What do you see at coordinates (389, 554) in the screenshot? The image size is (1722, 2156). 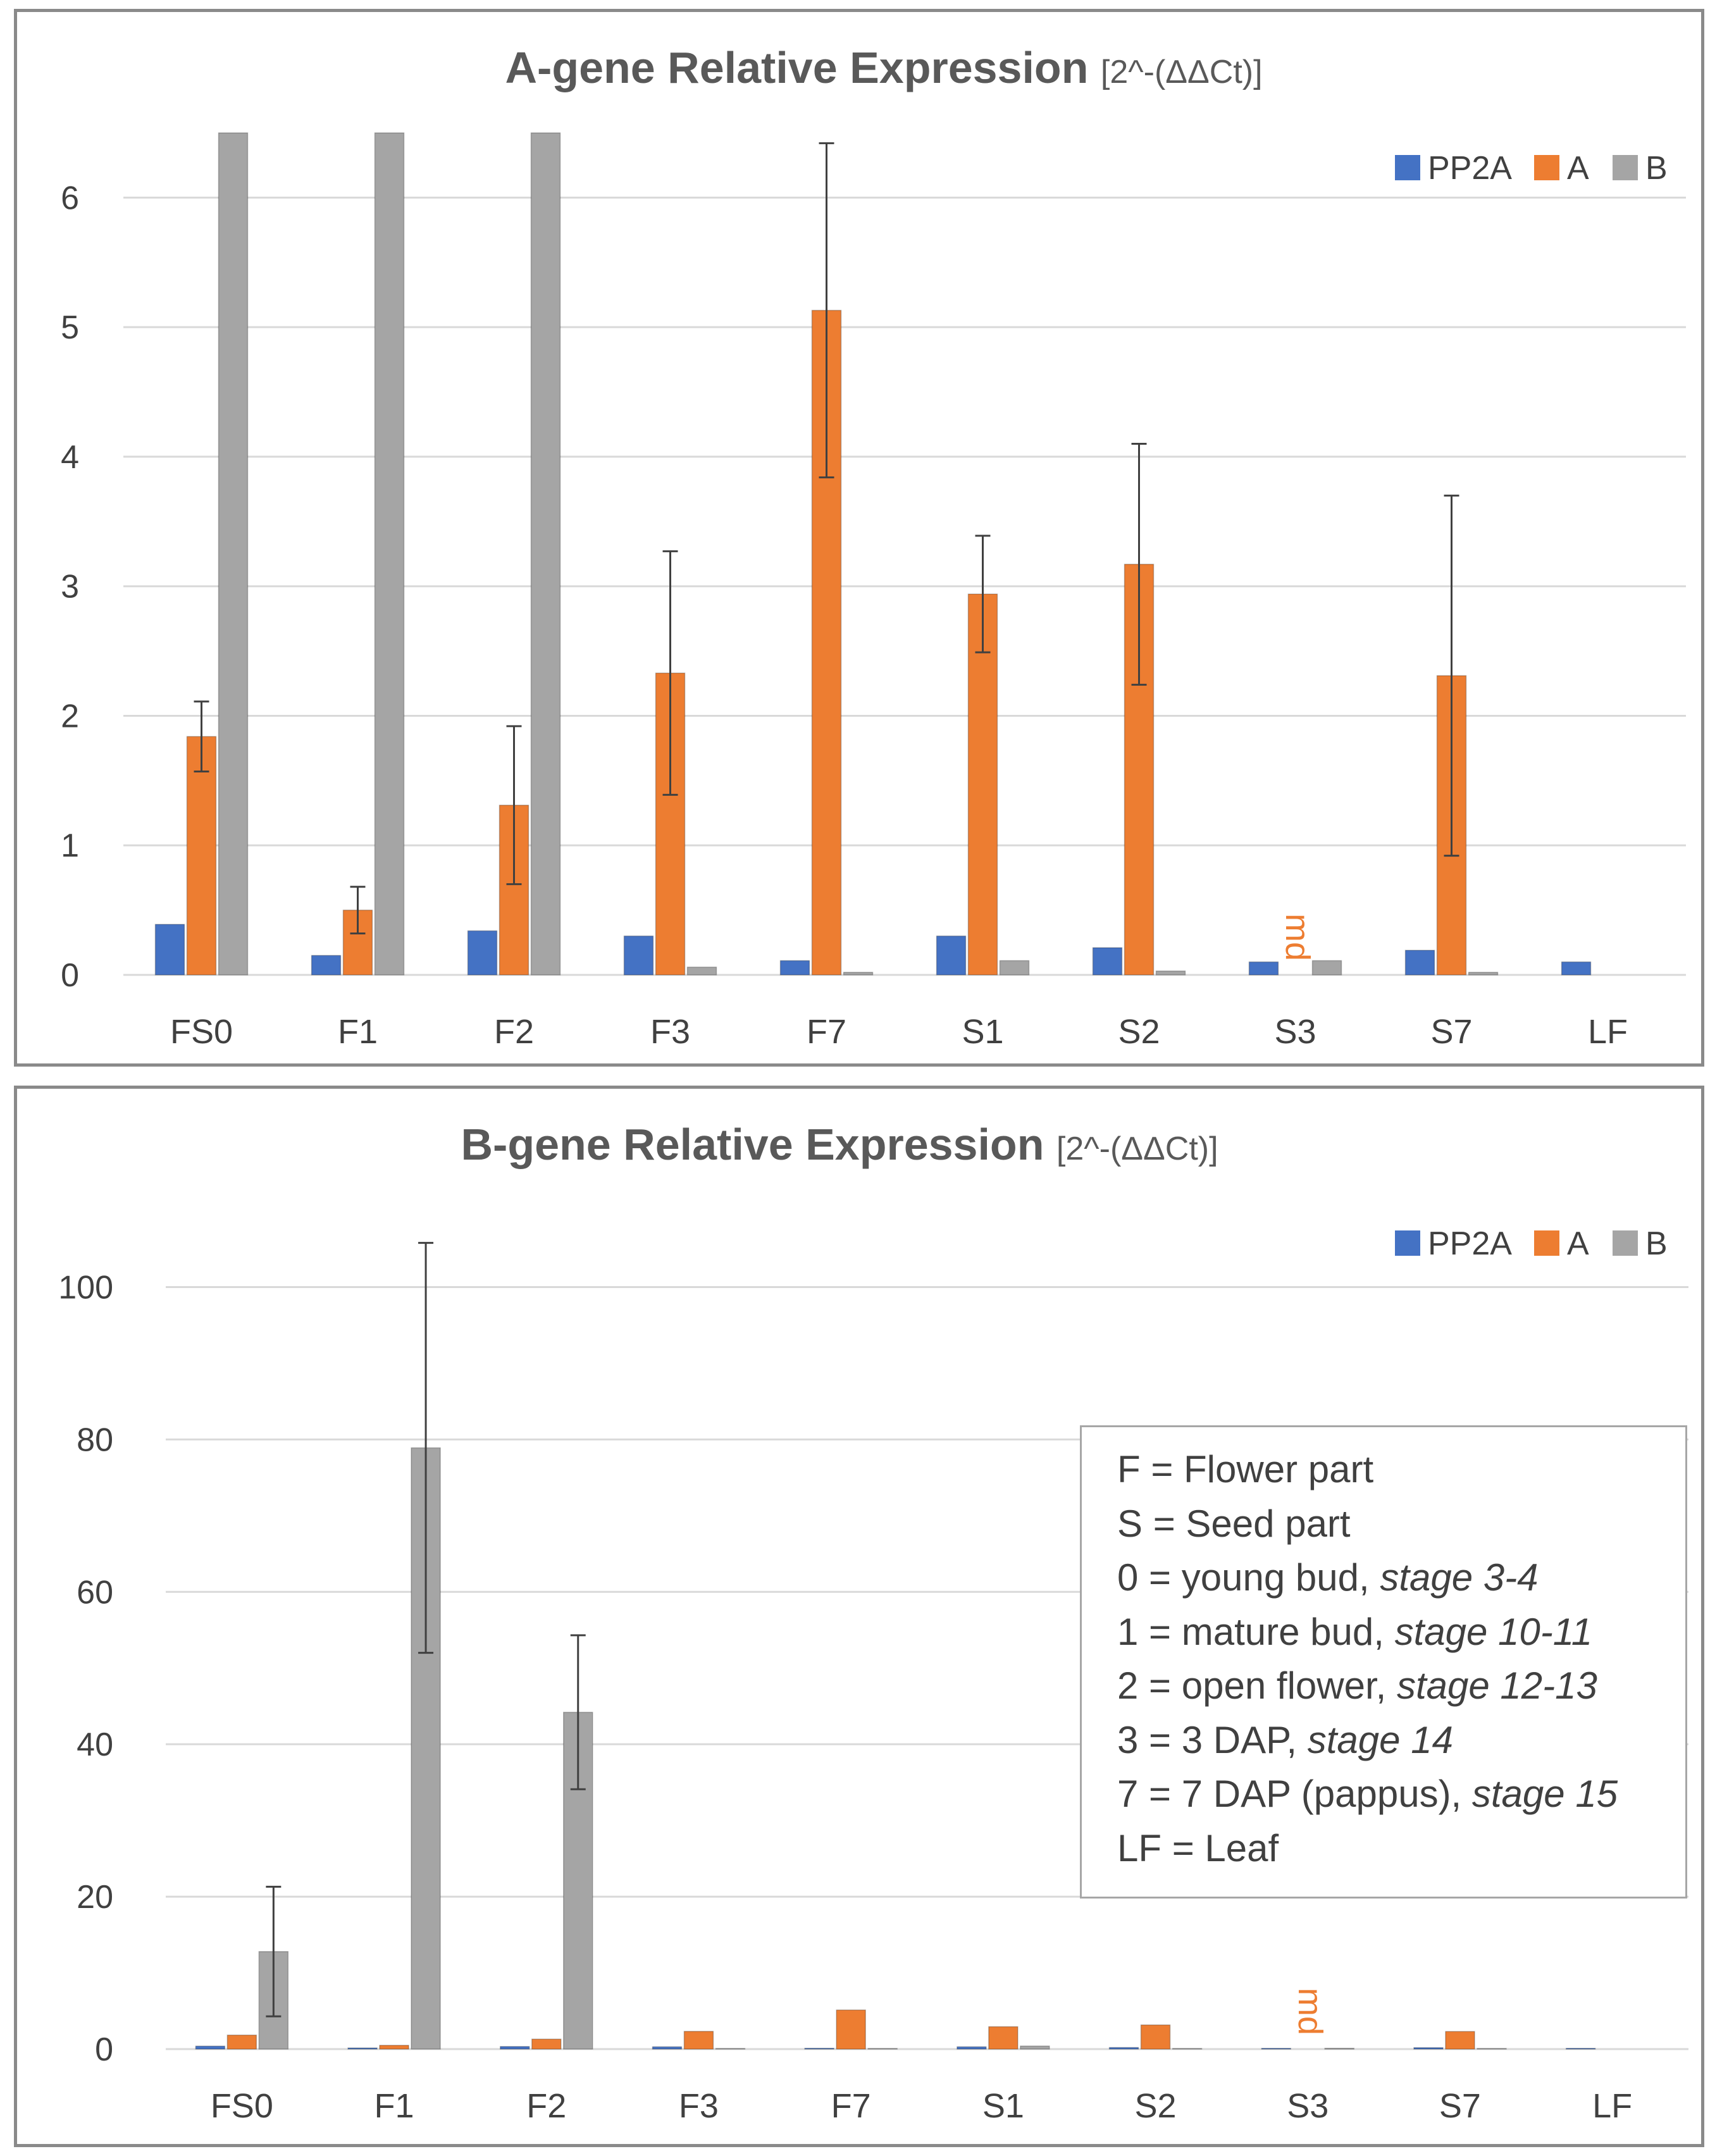 I see `bar-b-f1` at bounding box center [389, 554].